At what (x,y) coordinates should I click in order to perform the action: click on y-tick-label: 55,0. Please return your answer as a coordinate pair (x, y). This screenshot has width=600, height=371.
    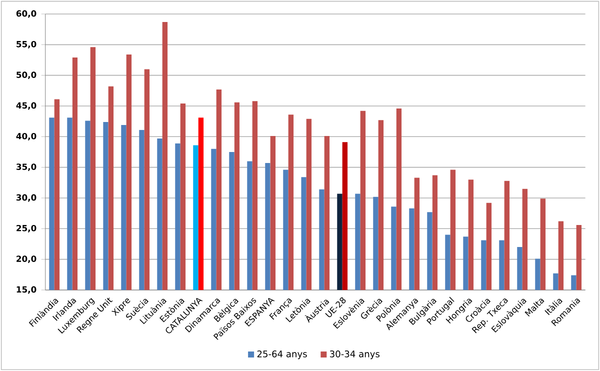
    Looking at the image, I should click on (26, 44).